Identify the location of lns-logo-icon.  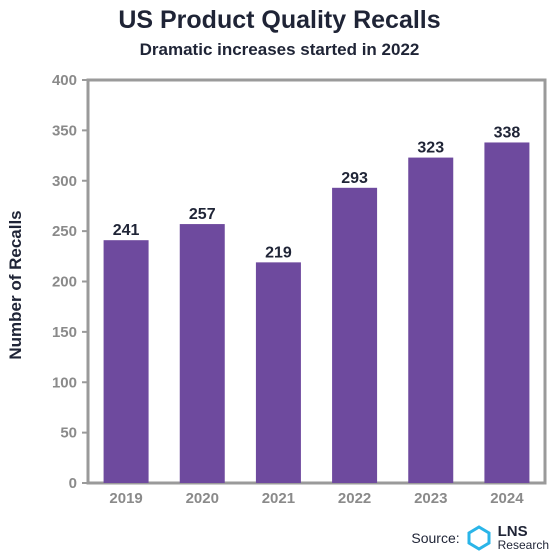
(479, 537).